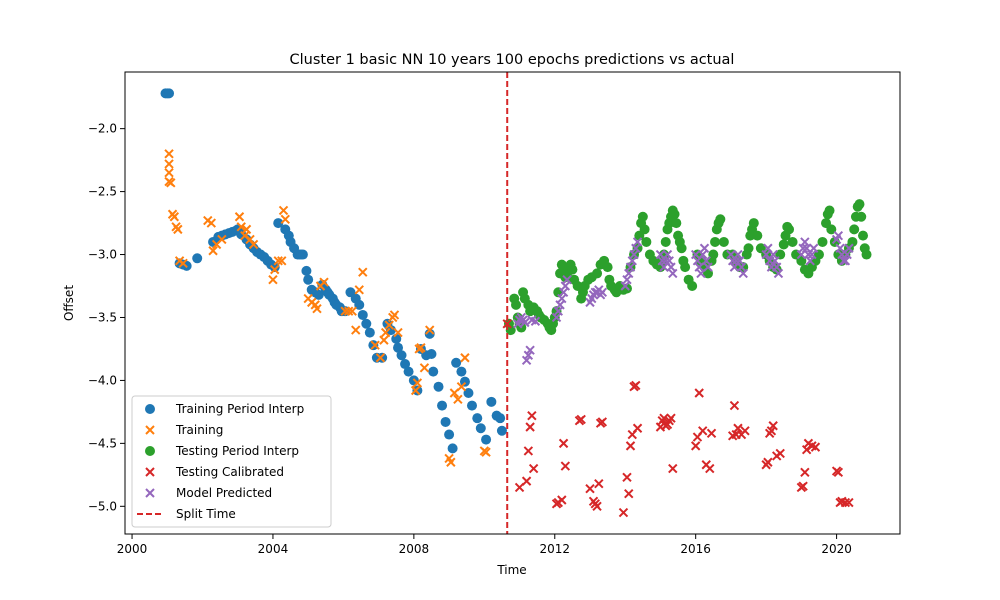 This screenshot has width=1000, height=600. What do you see at coordinates (102, 380) in the screenshot?
I see `y-tick-label: −4.0` at bounding box center [102, 380].